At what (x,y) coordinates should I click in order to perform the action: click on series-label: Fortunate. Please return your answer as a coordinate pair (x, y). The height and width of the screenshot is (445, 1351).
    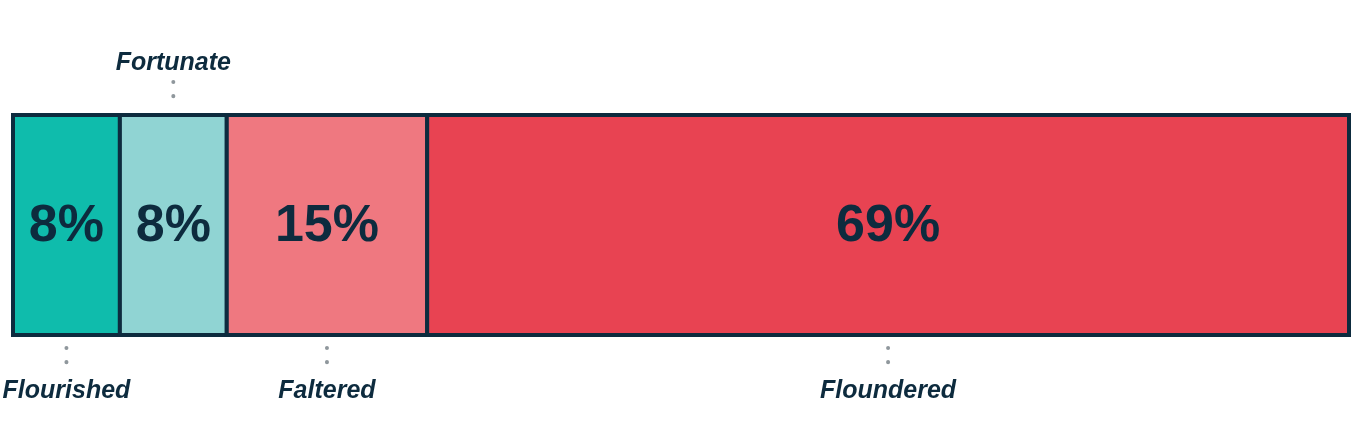
    Looking at the image, I should click on (173, 61).